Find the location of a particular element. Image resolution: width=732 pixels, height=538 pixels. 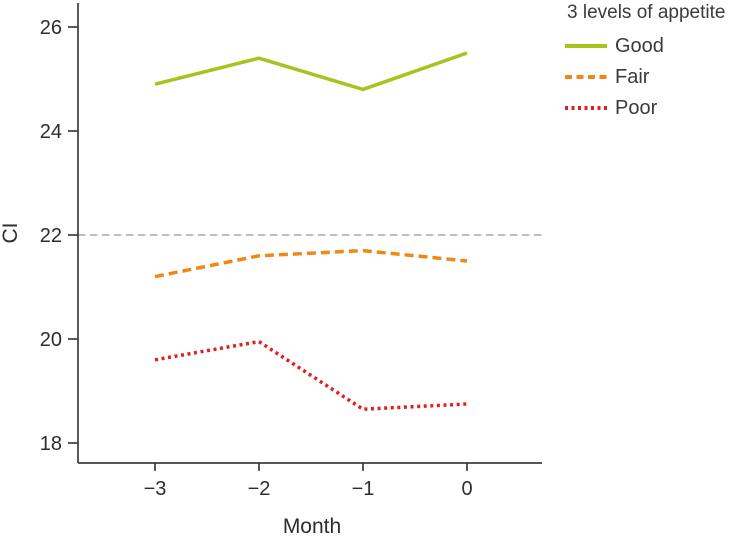

legend-label-fair: Fair is located at coordinates (632, 76).